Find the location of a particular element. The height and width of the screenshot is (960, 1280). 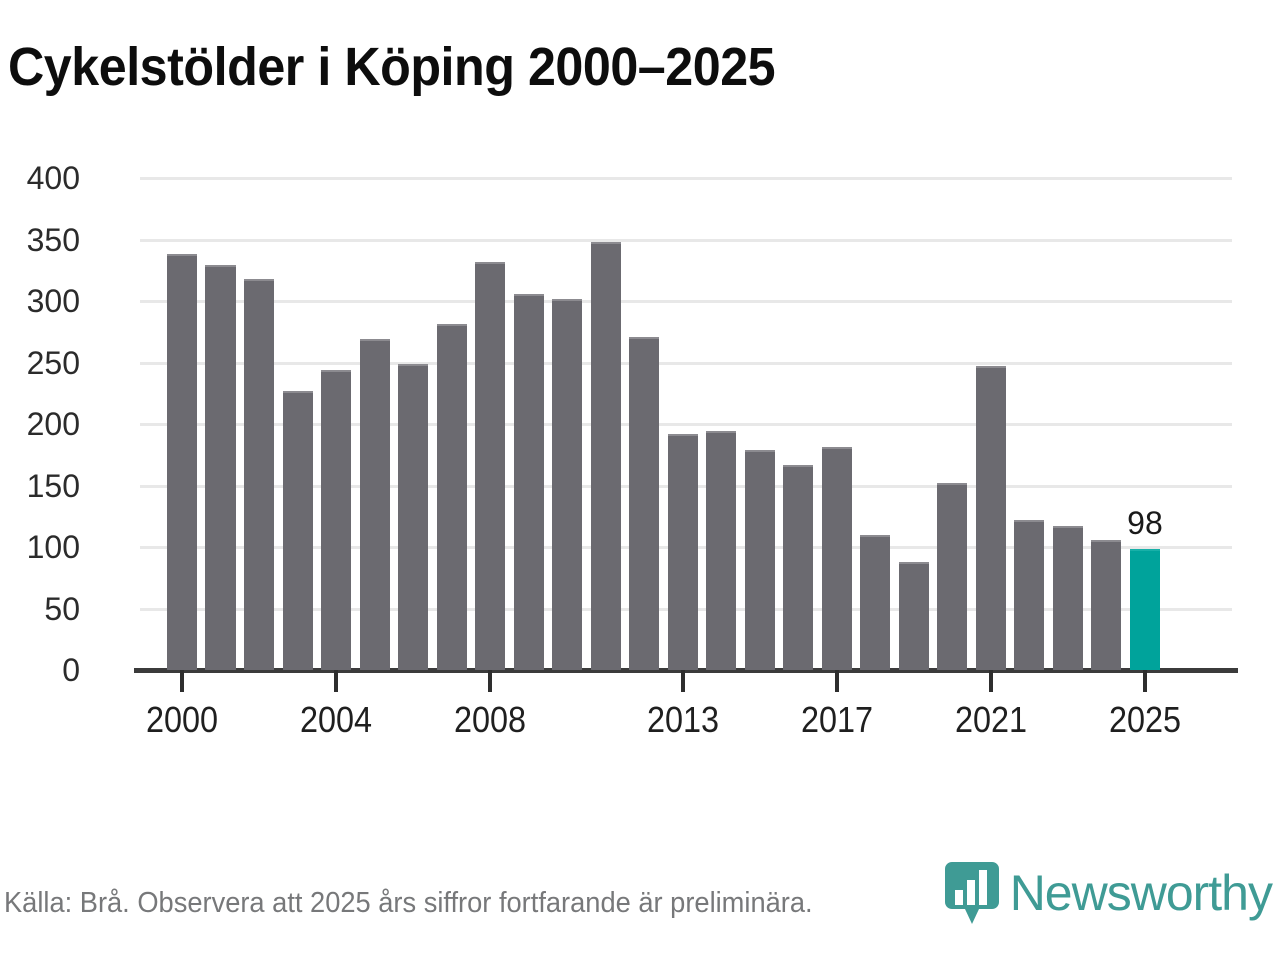

bar-2013 is located at coordinates (682, 551).